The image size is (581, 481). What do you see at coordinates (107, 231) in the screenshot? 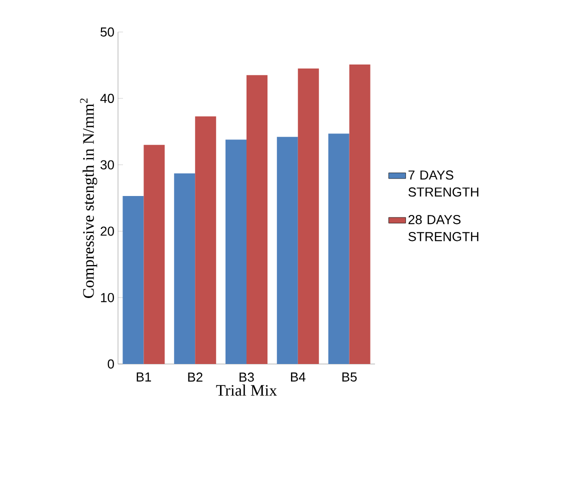
I see `y-tick-label: 20` at bounding box center [107, 231].